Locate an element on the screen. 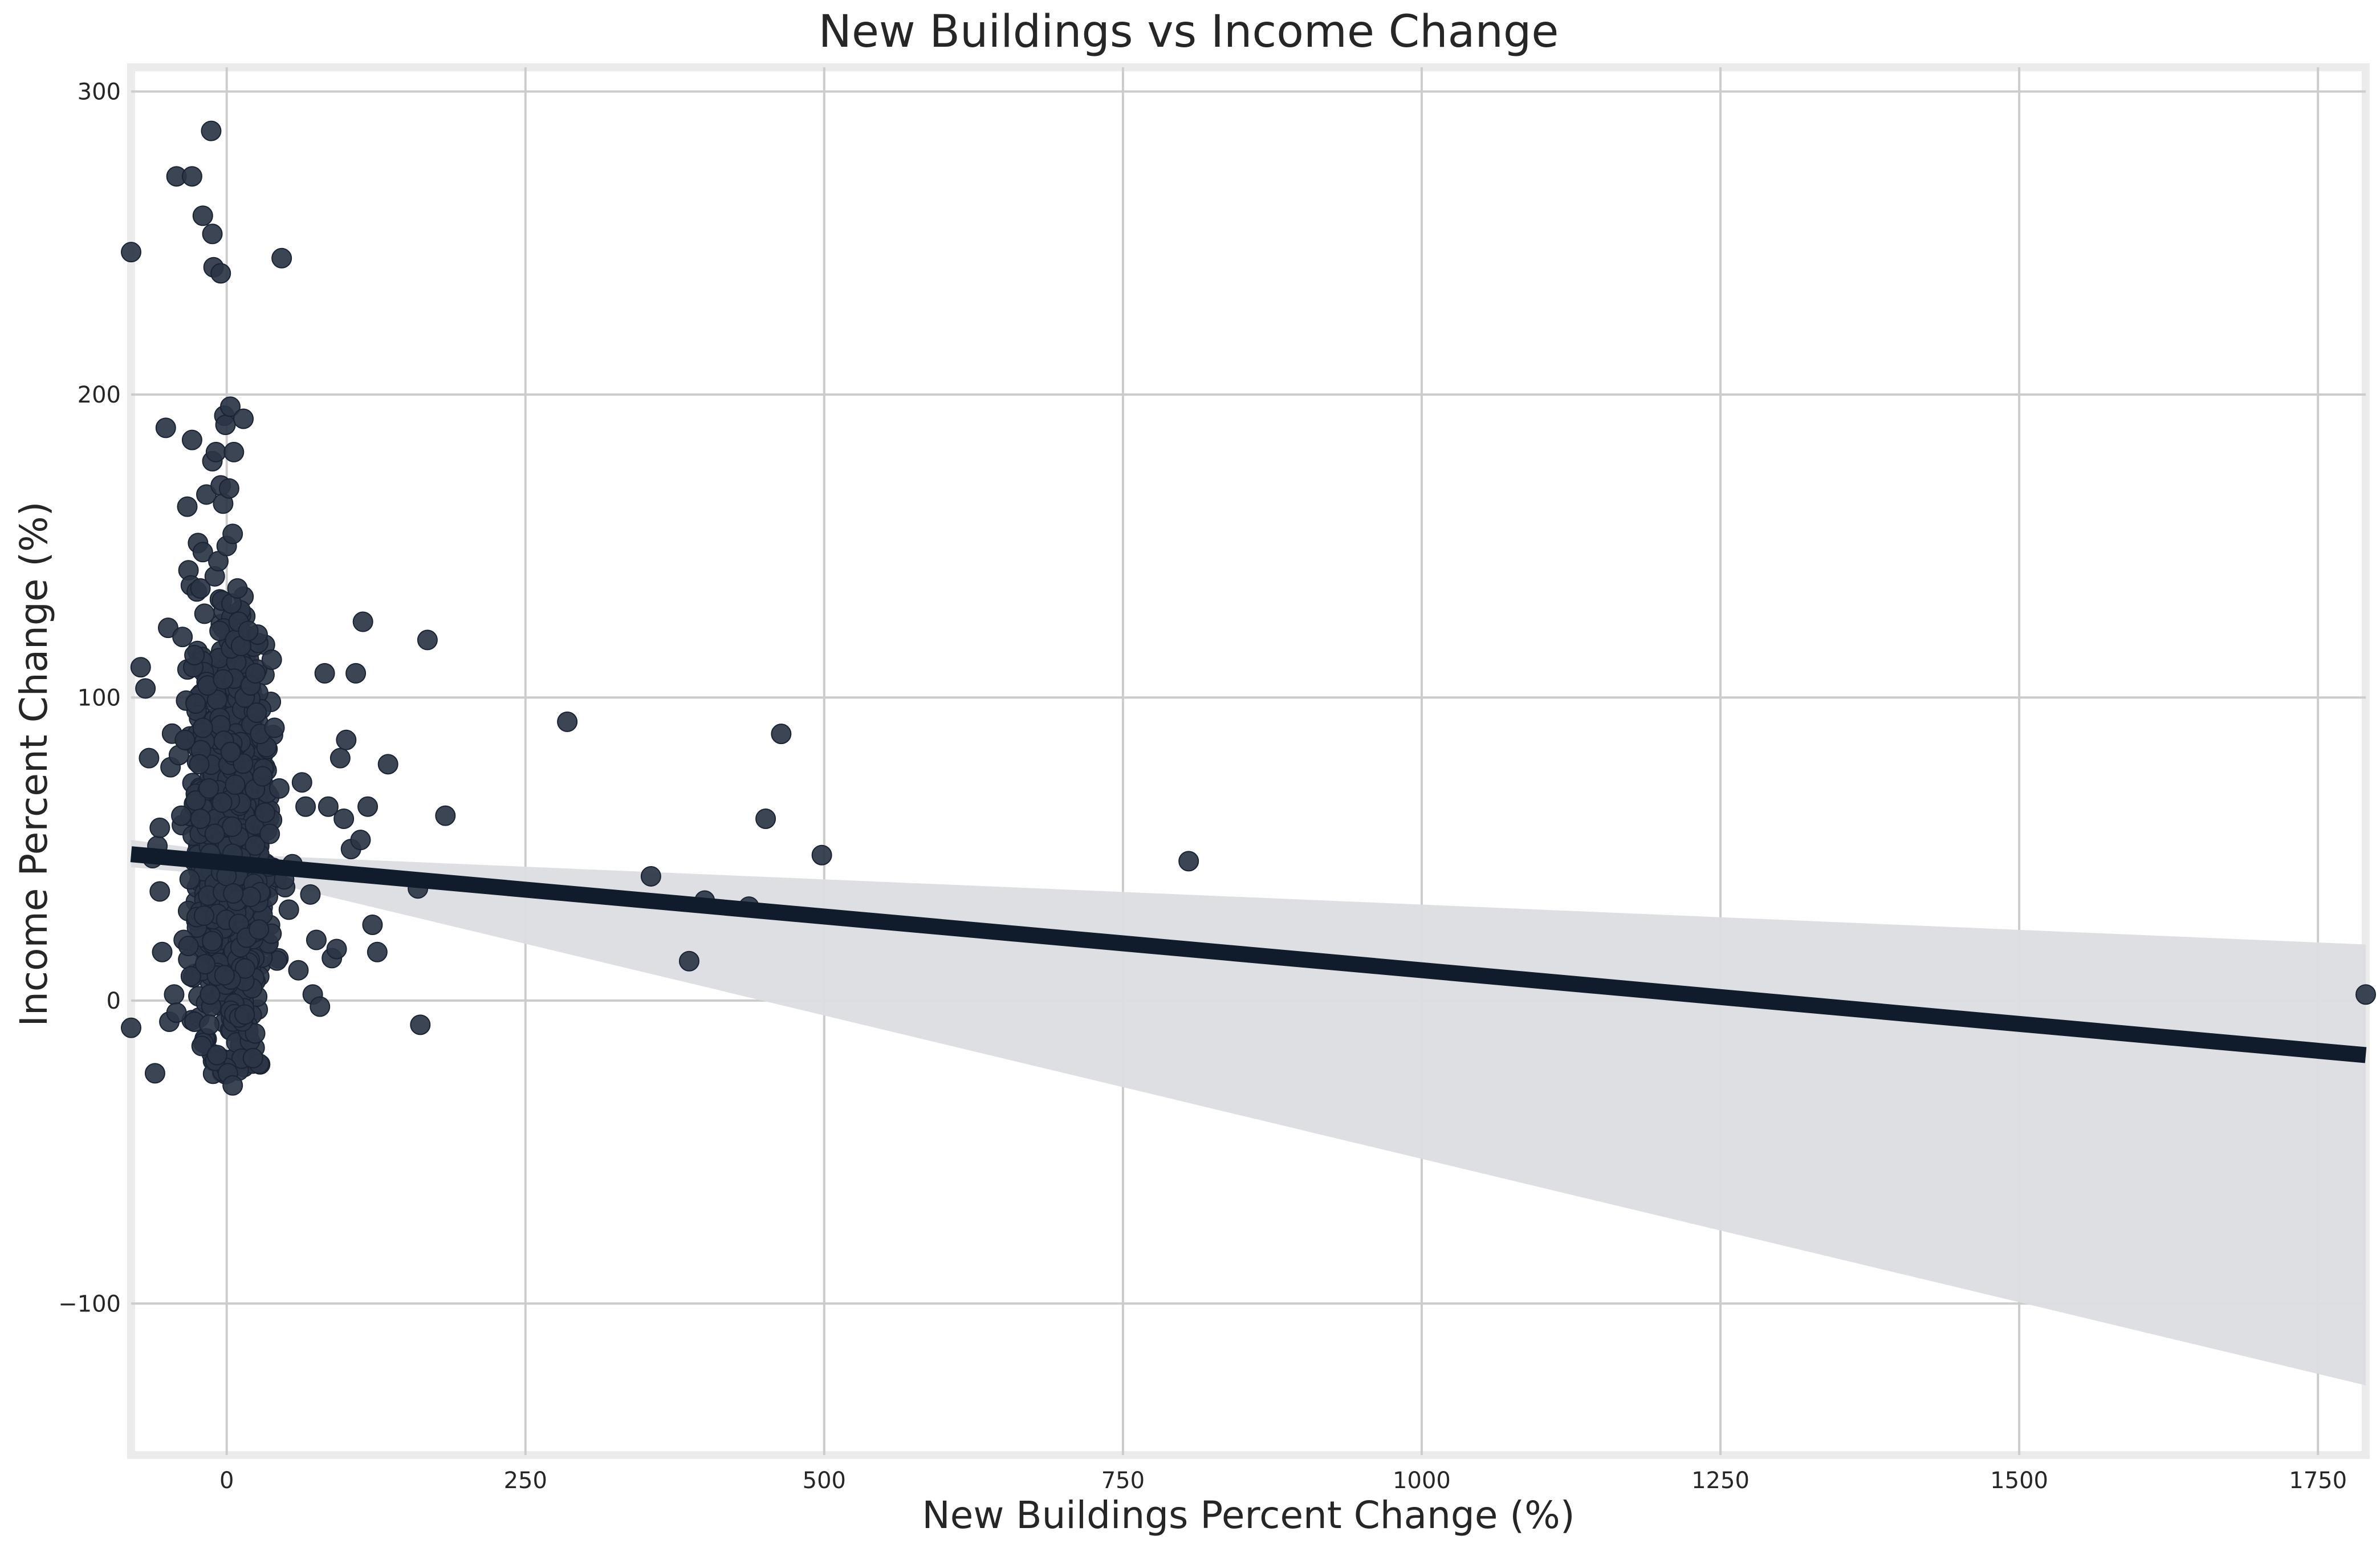 Image resolution: width=2380 pixels, height=1548 pixels. y-tick-label: 300 is located at coordinates (99, 92).